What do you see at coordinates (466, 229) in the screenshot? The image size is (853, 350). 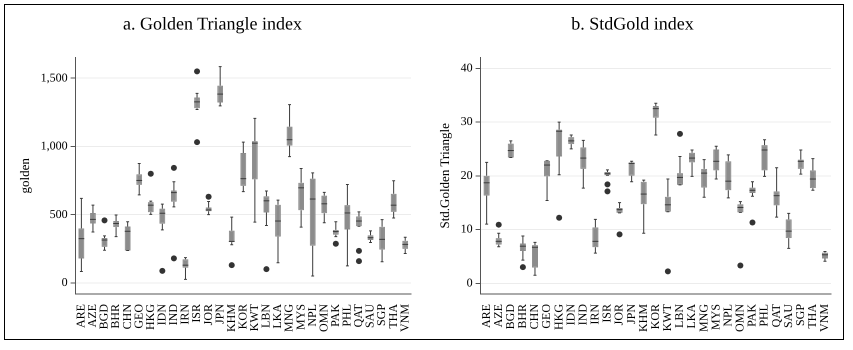 I see `y-tick-label: 10` at bounding box center [466, 229].